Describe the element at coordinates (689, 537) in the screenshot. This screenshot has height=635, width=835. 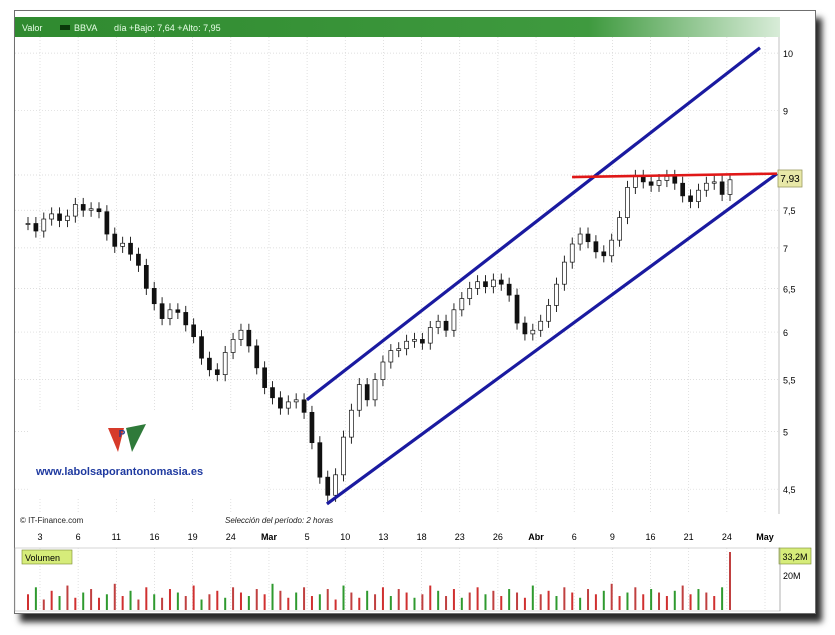
I see `x-tick-label: 21` at that location.